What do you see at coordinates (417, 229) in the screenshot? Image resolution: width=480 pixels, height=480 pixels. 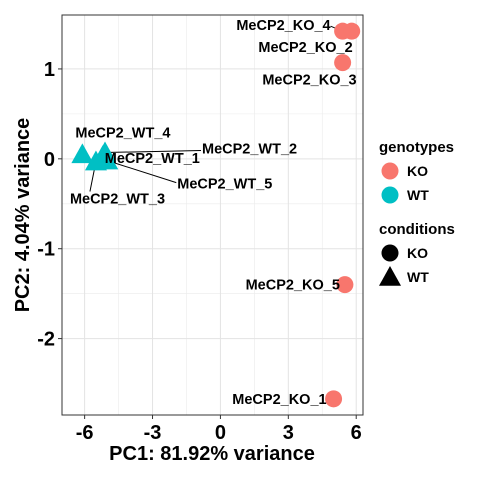 I see `legend-title: conditions` at bounding box center [417, 229].